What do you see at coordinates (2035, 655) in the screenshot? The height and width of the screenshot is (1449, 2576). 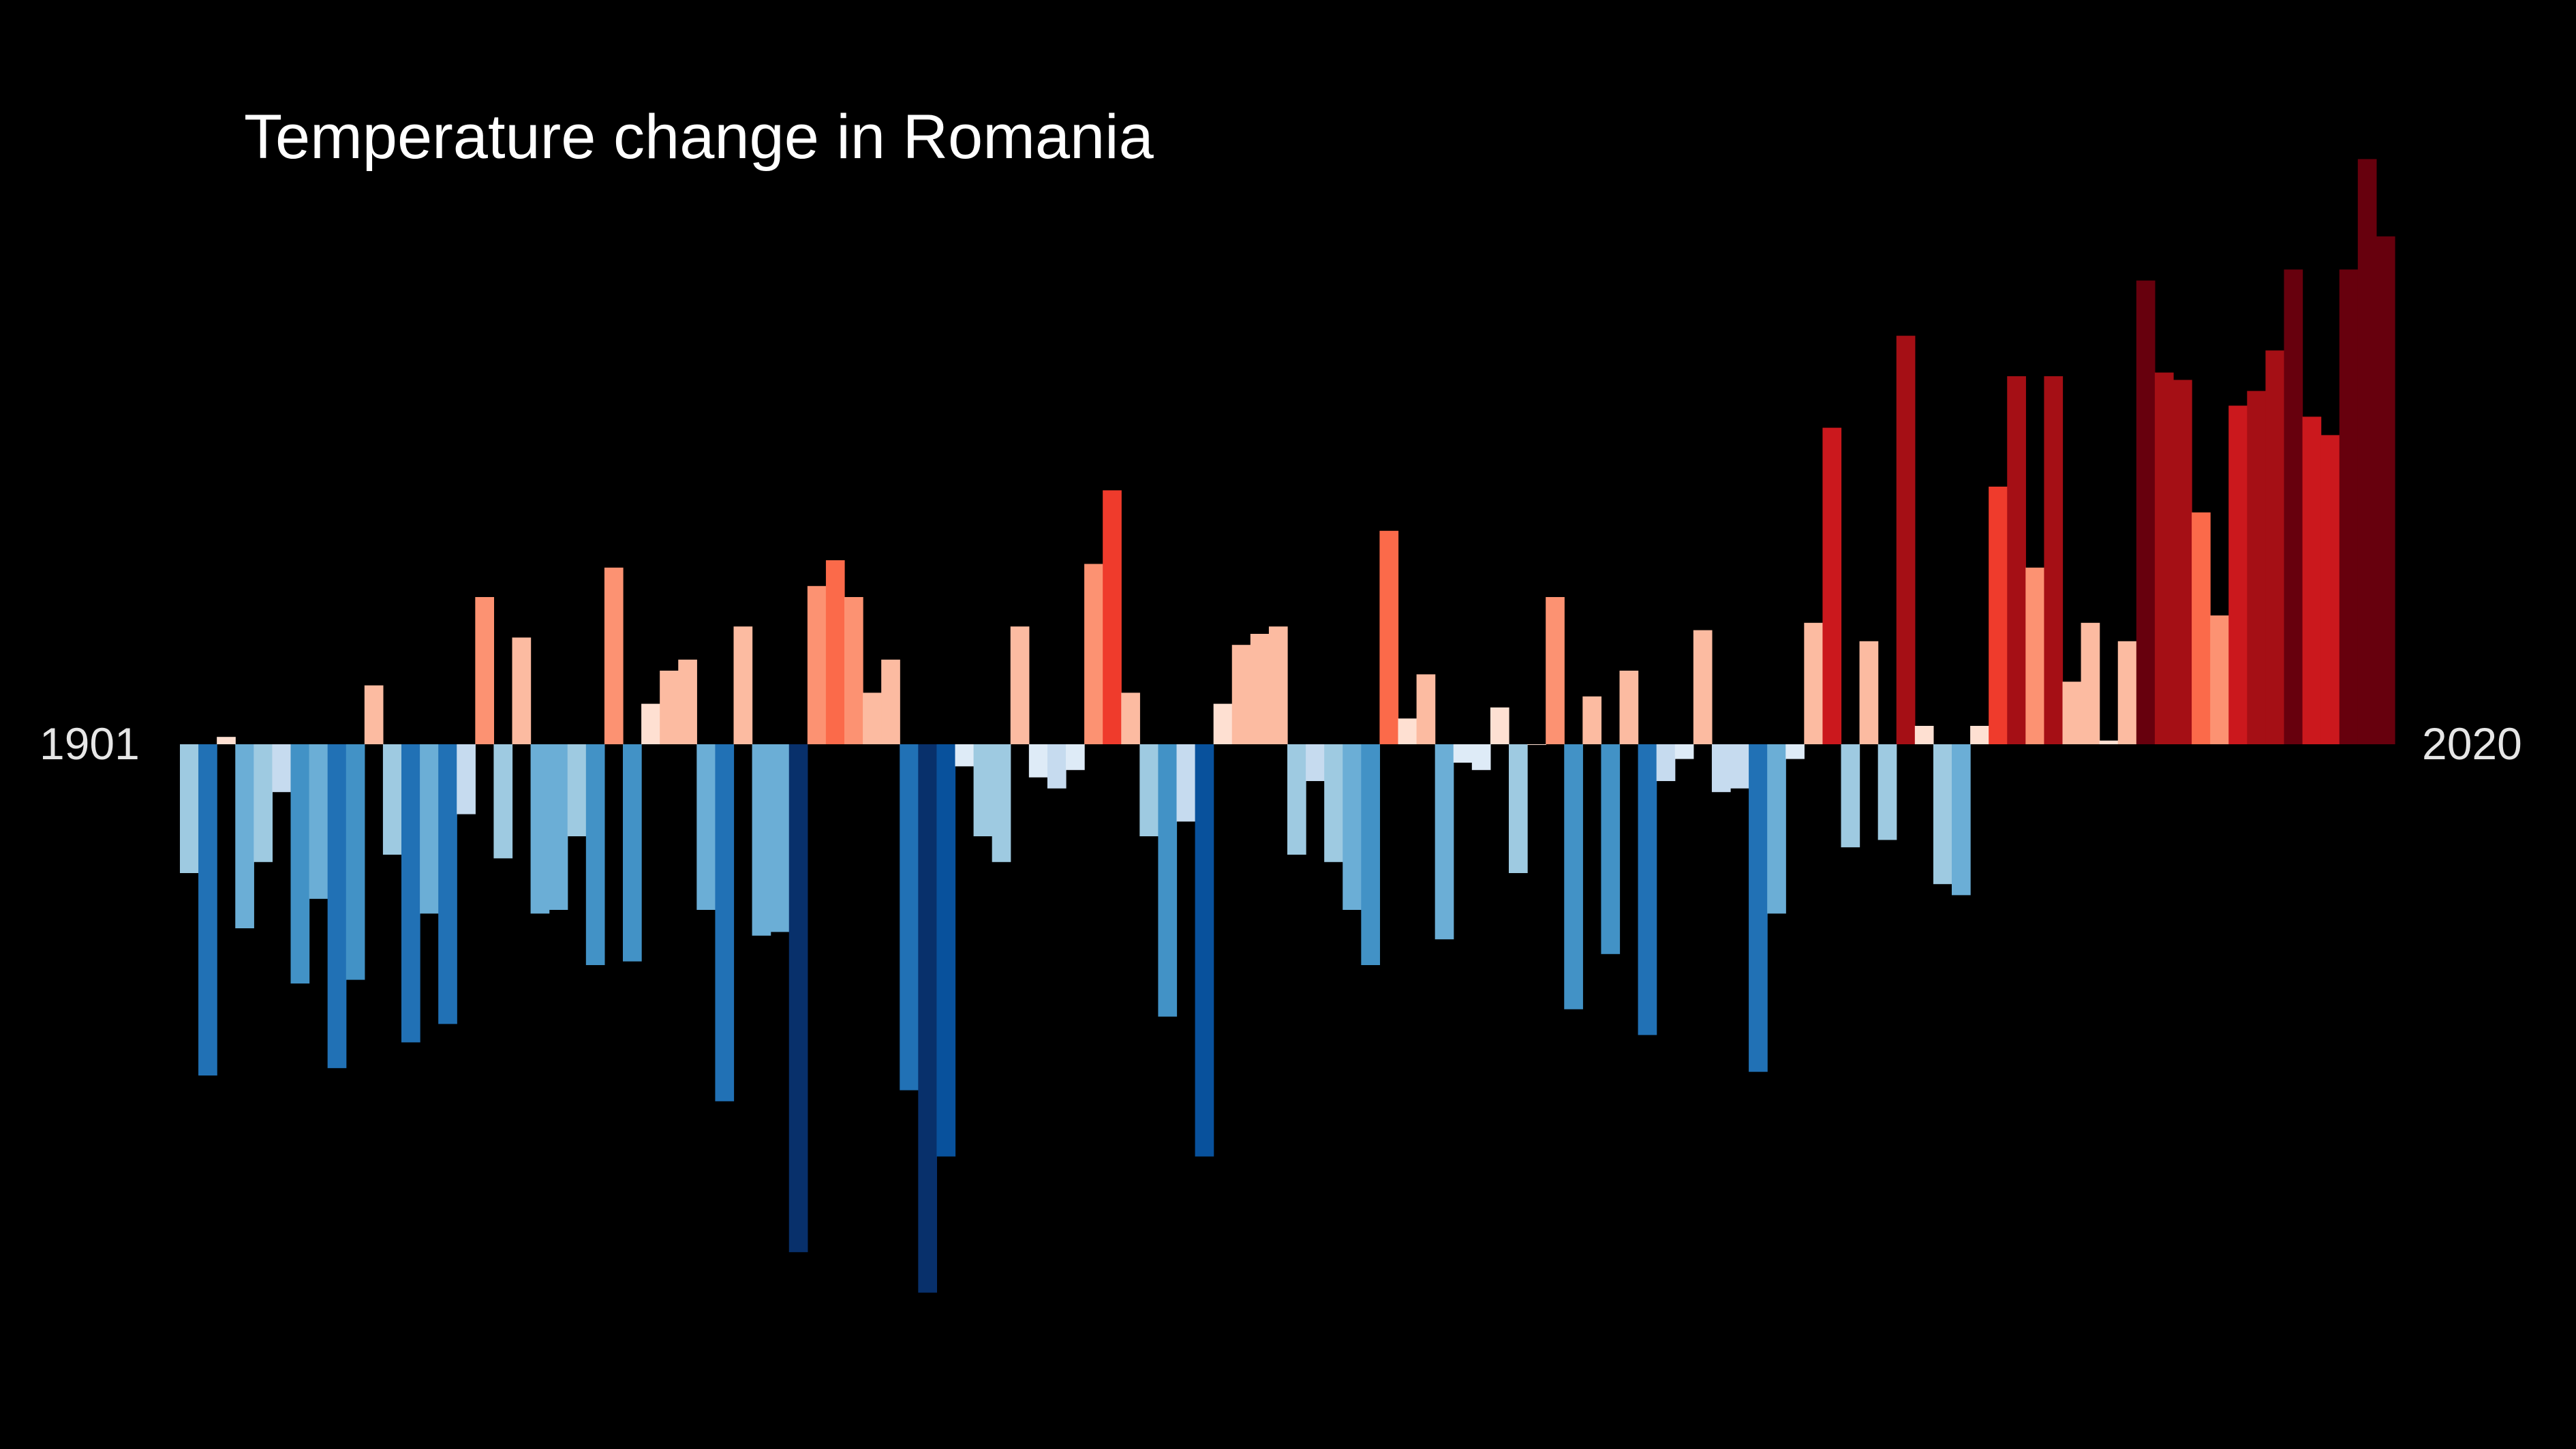 I see `bar-2001` at bounding box center [2035, 655].